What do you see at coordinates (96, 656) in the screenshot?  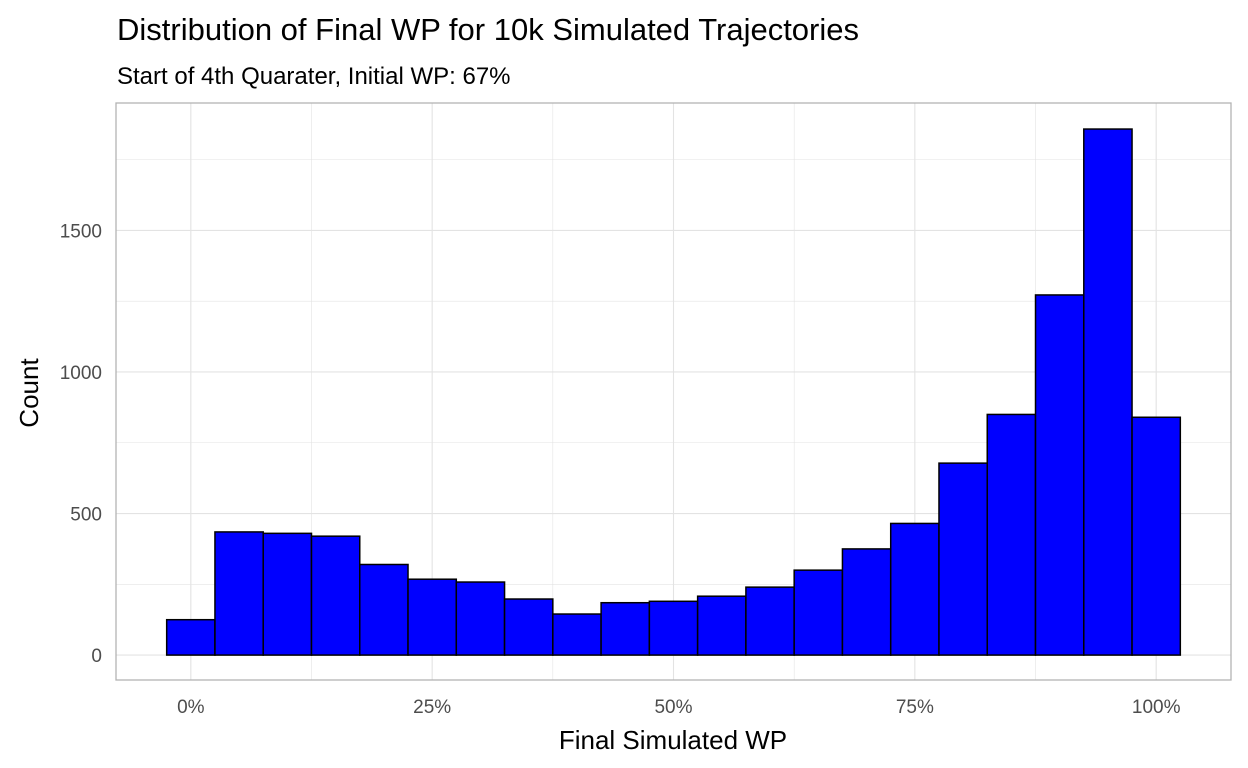 I see `y-tick-label: 0` at bounding box center [96, 656].